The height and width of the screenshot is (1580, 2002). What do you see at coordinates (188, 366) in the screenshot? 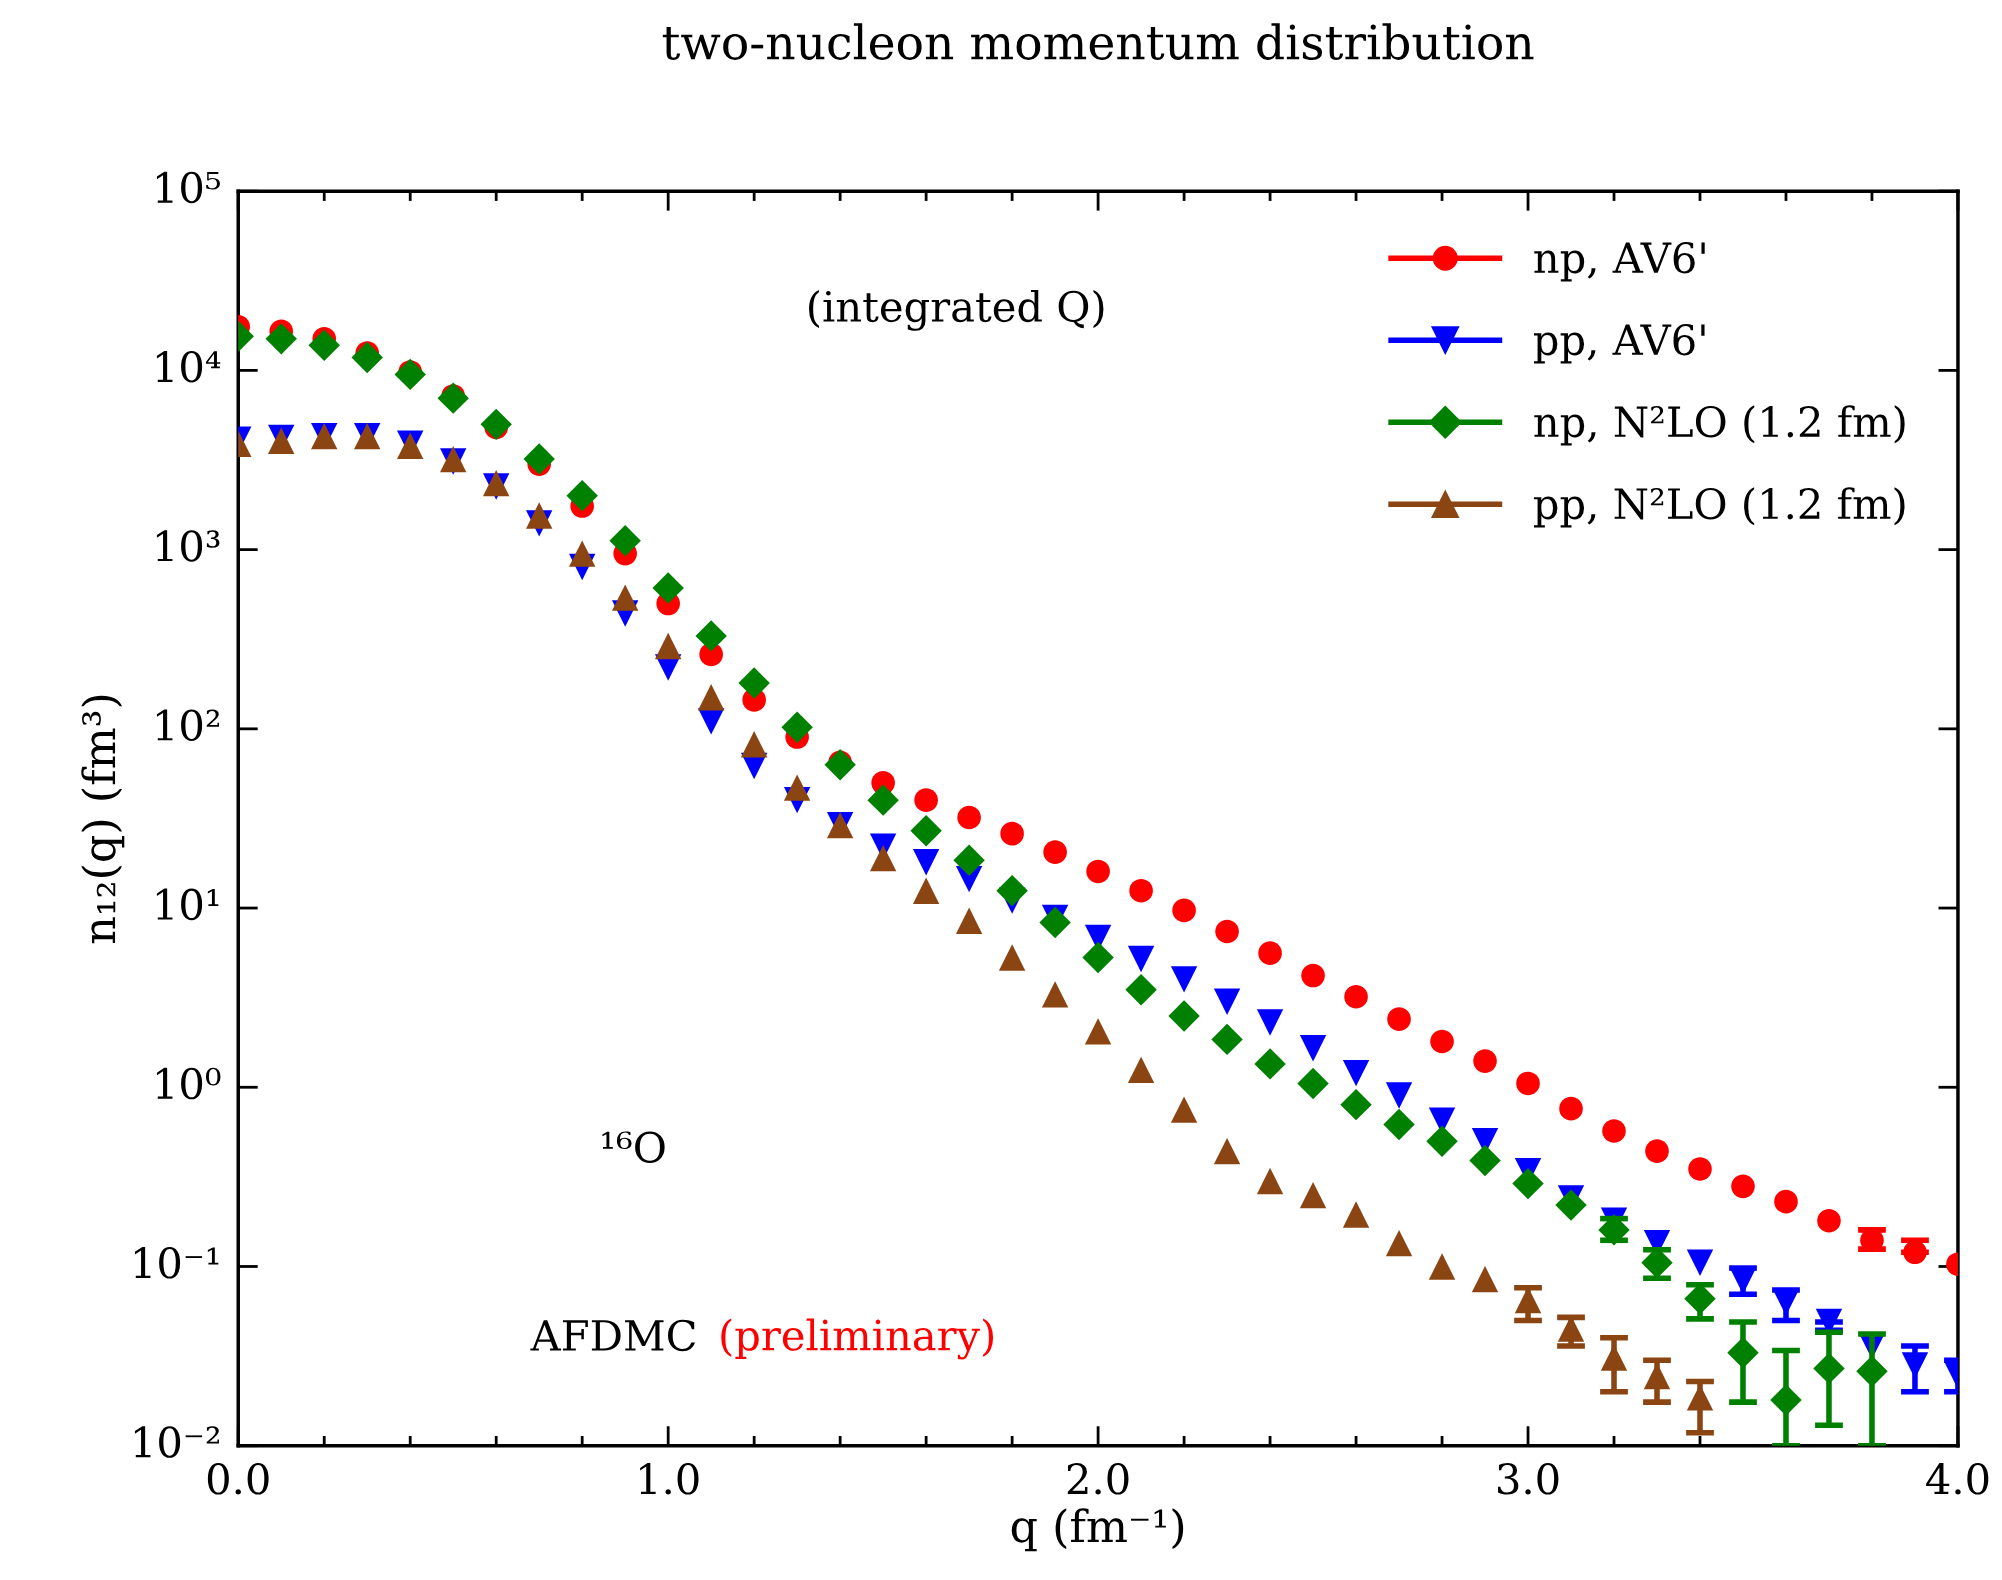
I see `y-tick-label: 10⁴` at bounding box center [188, 366].